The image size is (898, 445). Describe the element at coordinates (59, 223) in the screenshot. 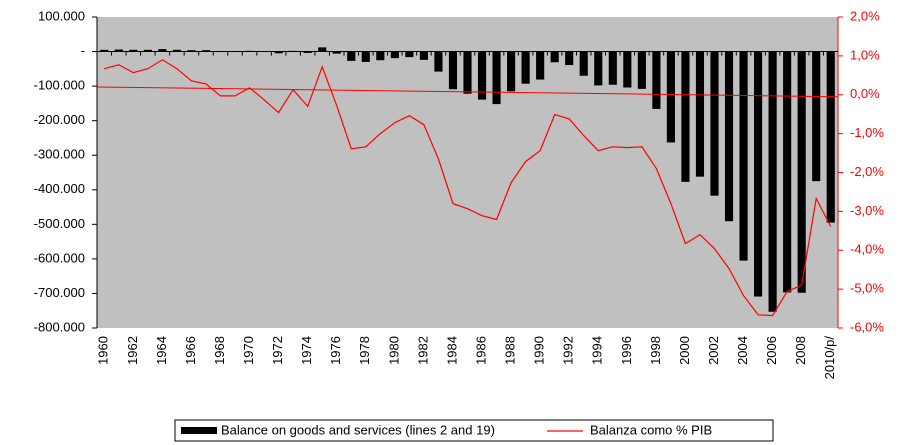

I see `y-tick-label: -500.000` at that location.